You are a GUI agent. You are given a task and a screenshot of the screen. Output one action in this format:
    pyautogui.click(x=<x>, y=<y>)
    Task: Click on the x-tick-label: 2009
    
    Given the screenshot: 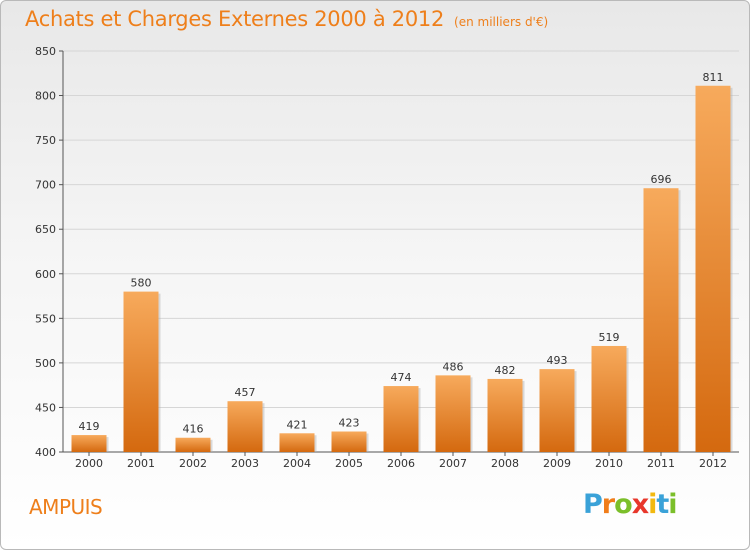 What is the action you would take?
    pyautogui.click(x=557, y=463)
    